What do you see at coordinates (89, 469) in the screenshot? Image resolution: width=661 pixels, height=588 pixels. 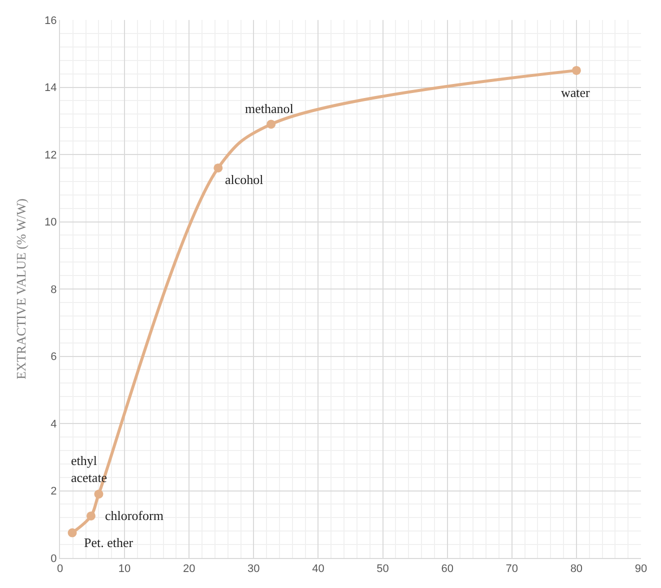 I see `annotation: ethyl acetate` at bounding box center [89, 469].